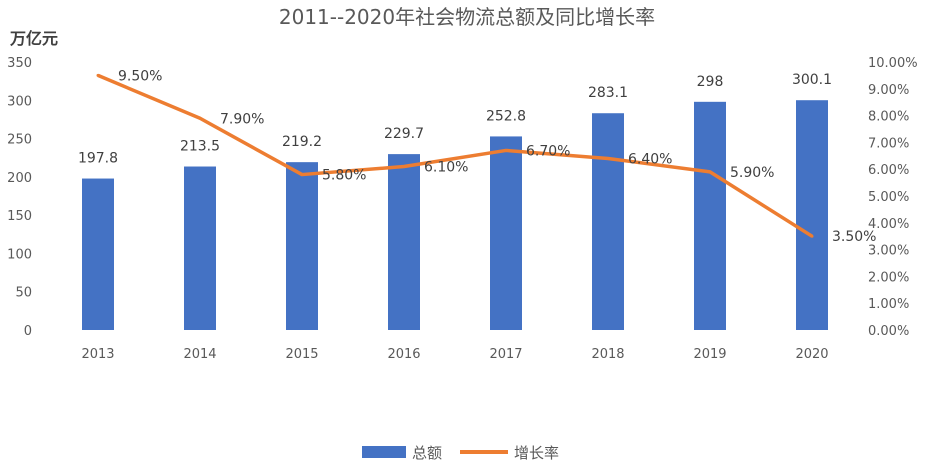 The height and width of the screenshot is (472, 934). I want to click on y-tick-label: 0, so click(28, 331).